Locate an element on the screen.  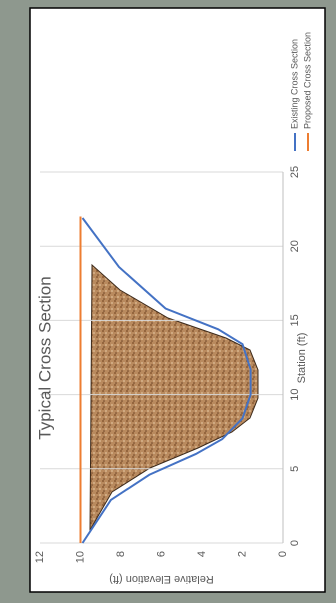
y-axis-title: Relative Elevation (ft) is located at coordinates (161, 579).